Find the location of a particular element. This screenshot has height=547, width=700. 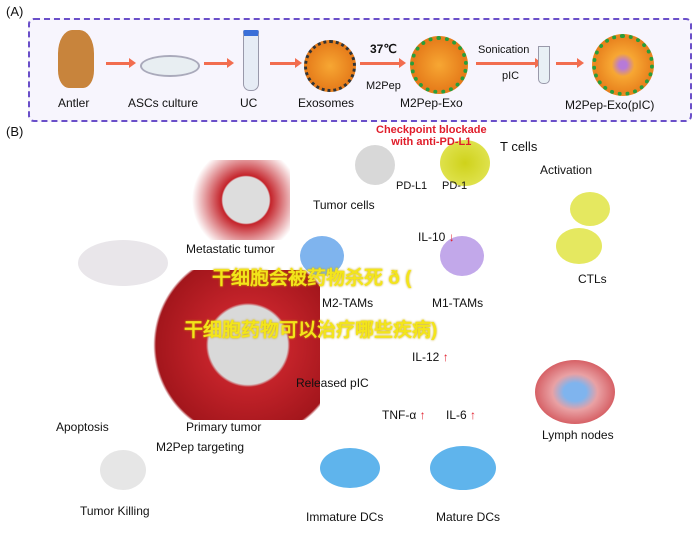

watermark-line-2: 干细胞药物可以治疗哪些疾病) is located at coordinates (311, 330).